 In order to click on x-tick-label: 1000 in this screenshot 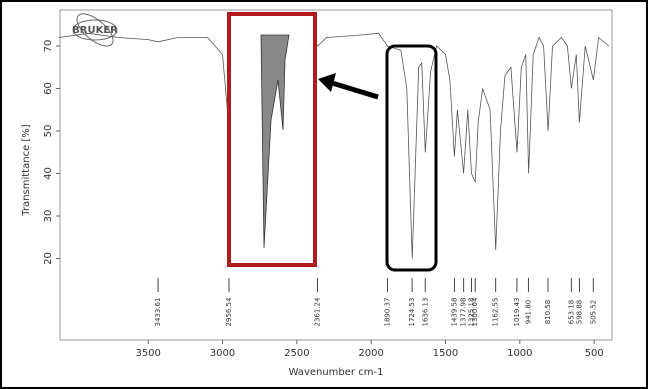, I will do `click(519, 353)`.